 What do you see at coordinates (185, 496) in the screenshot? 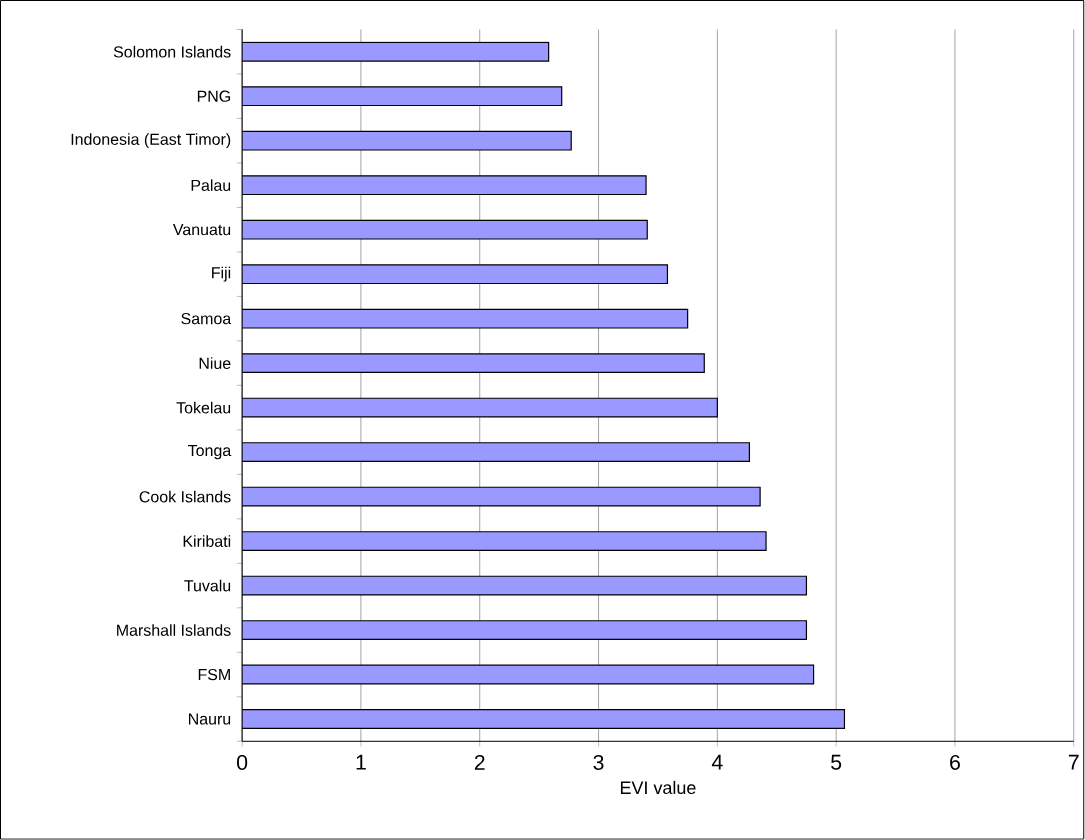
I see `y-tick-label: Cook Islands` at bounding box center [185, 496].